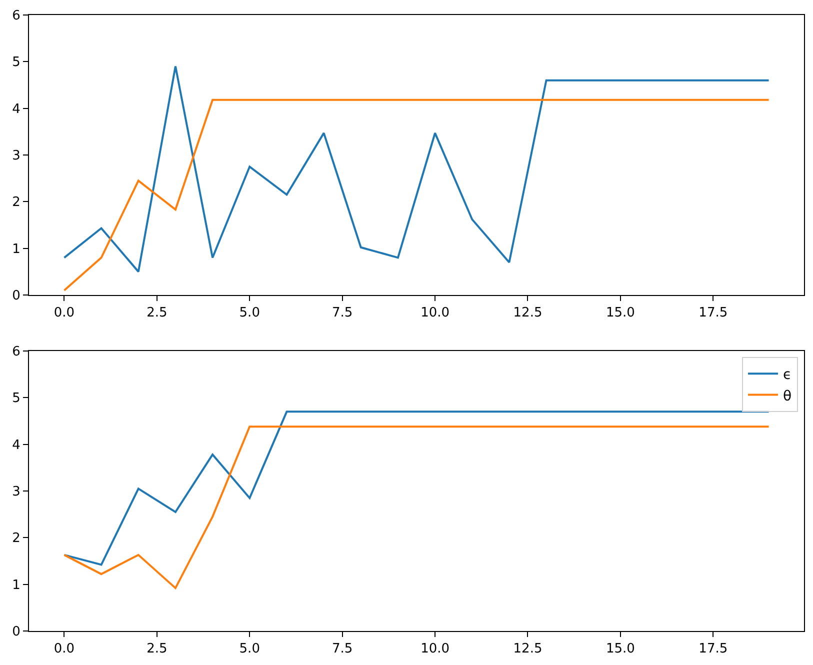 The height and width of the screenshot is (665, 813). What do you see at coordinates (787, 375) in the screenshot?
I see `legend-label: ϵ` at bounding box center [787, 375].